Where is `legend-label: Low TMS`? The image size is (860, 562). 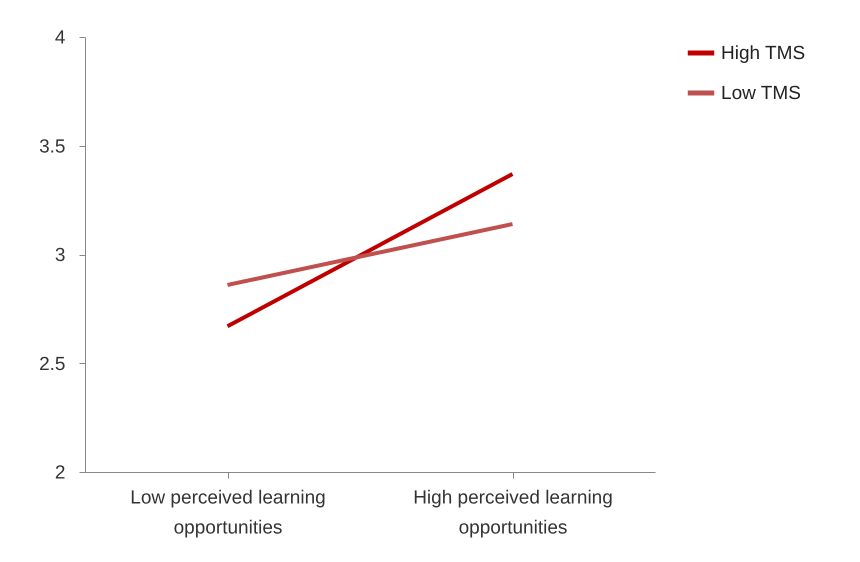 legend-label: Low TMS is located at coordinates (761, 93).